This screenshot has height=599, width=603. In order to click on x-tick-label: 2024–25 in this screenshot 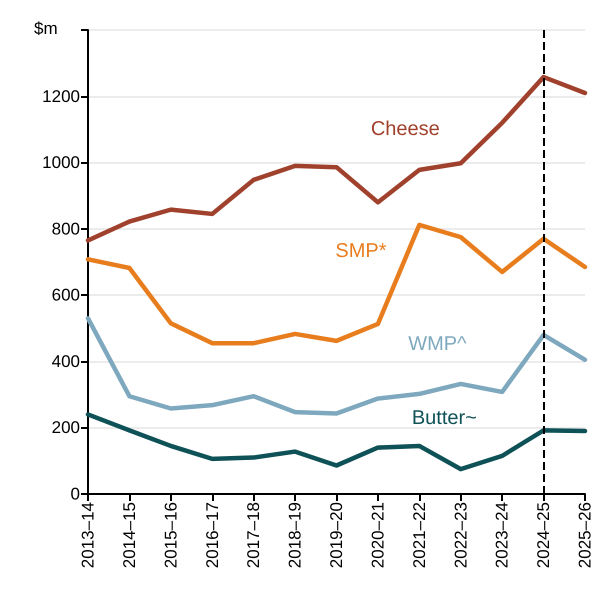, I will do `click(544, 535)`.